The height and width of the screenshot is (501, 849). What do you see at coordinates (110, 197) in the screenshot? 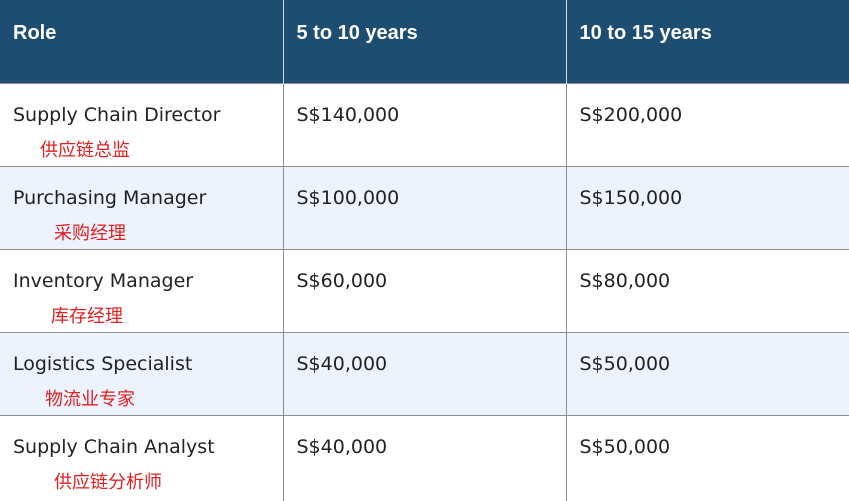
I see `role-name: Purchasing Manager` at bounding box center [110, 197].